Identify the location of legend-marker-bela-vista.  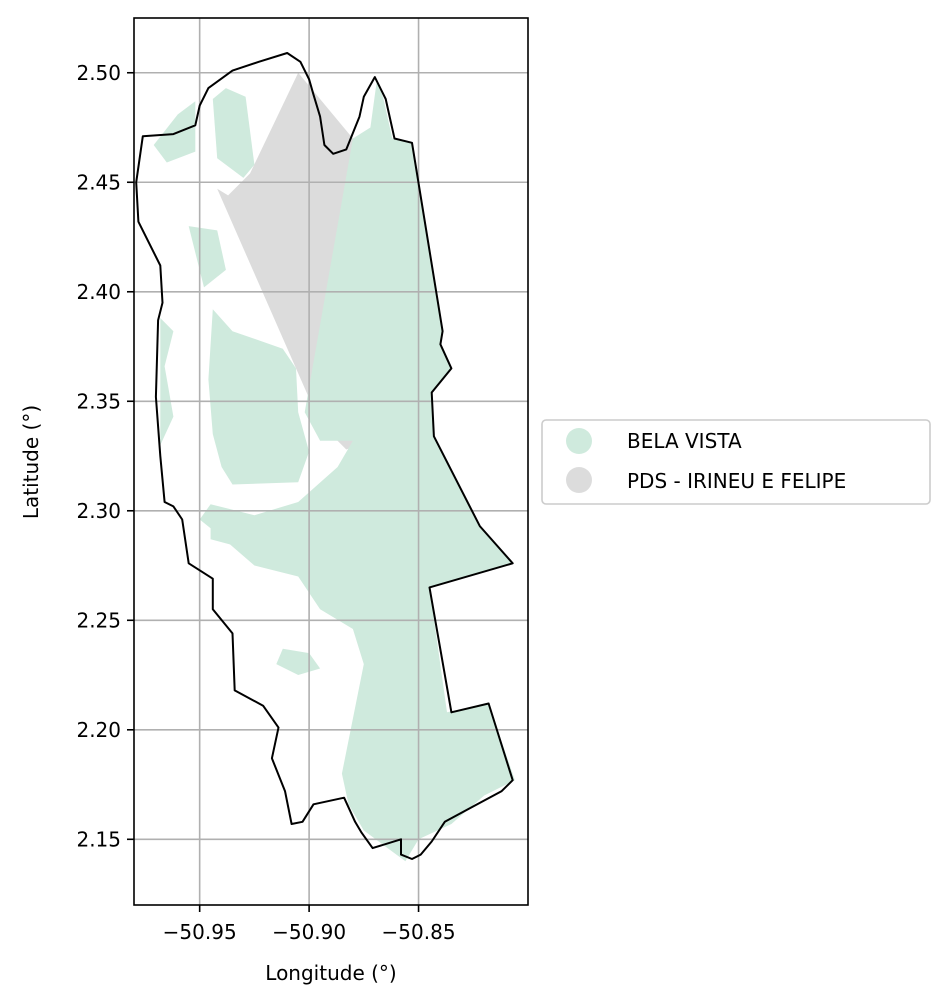
(579, 441).